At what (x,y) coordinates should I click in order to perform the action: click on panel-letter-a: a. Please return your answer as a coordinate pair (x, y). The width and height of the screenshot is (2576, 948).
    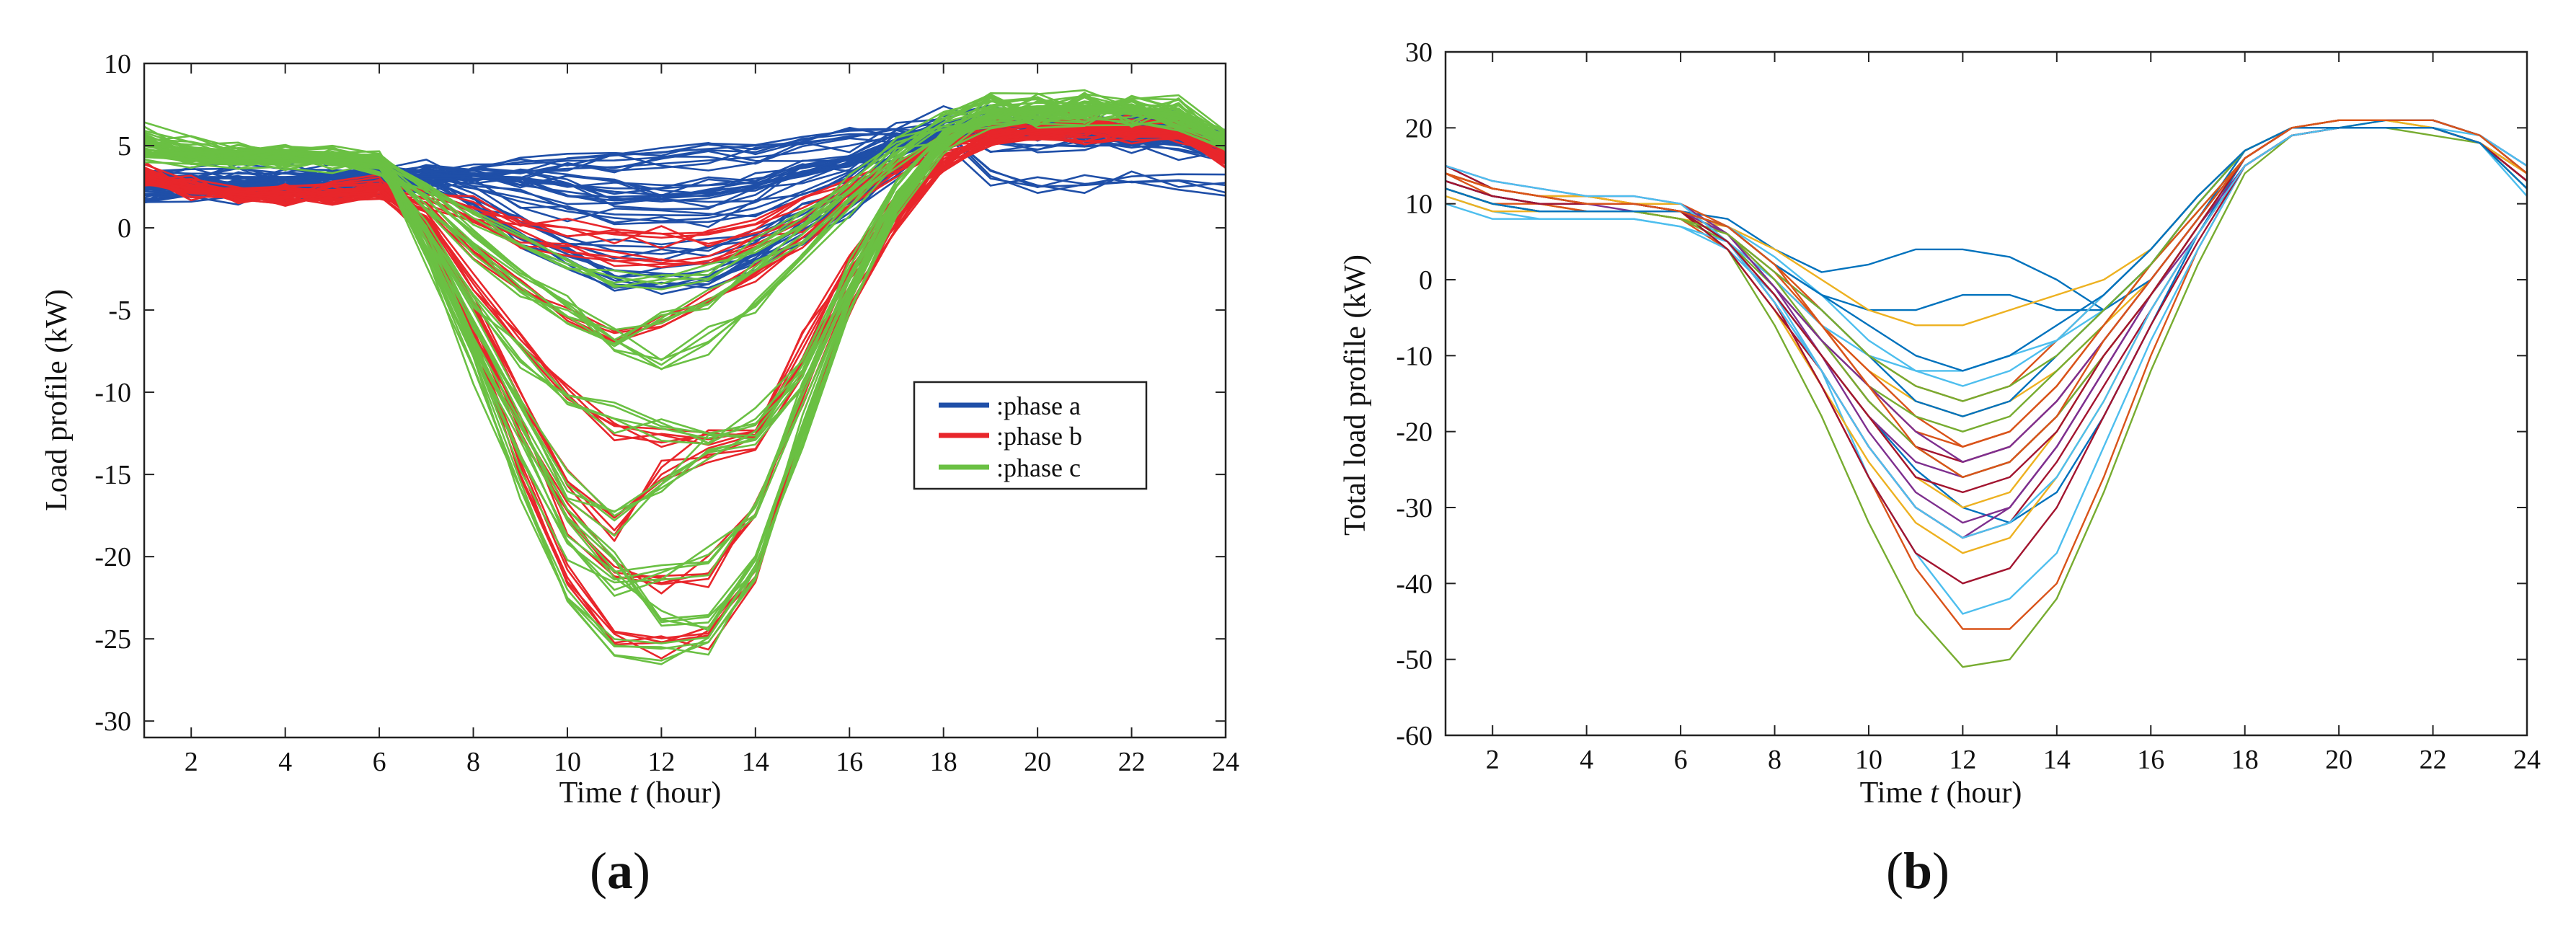
    Looking at the image, I should click on (620, 871).